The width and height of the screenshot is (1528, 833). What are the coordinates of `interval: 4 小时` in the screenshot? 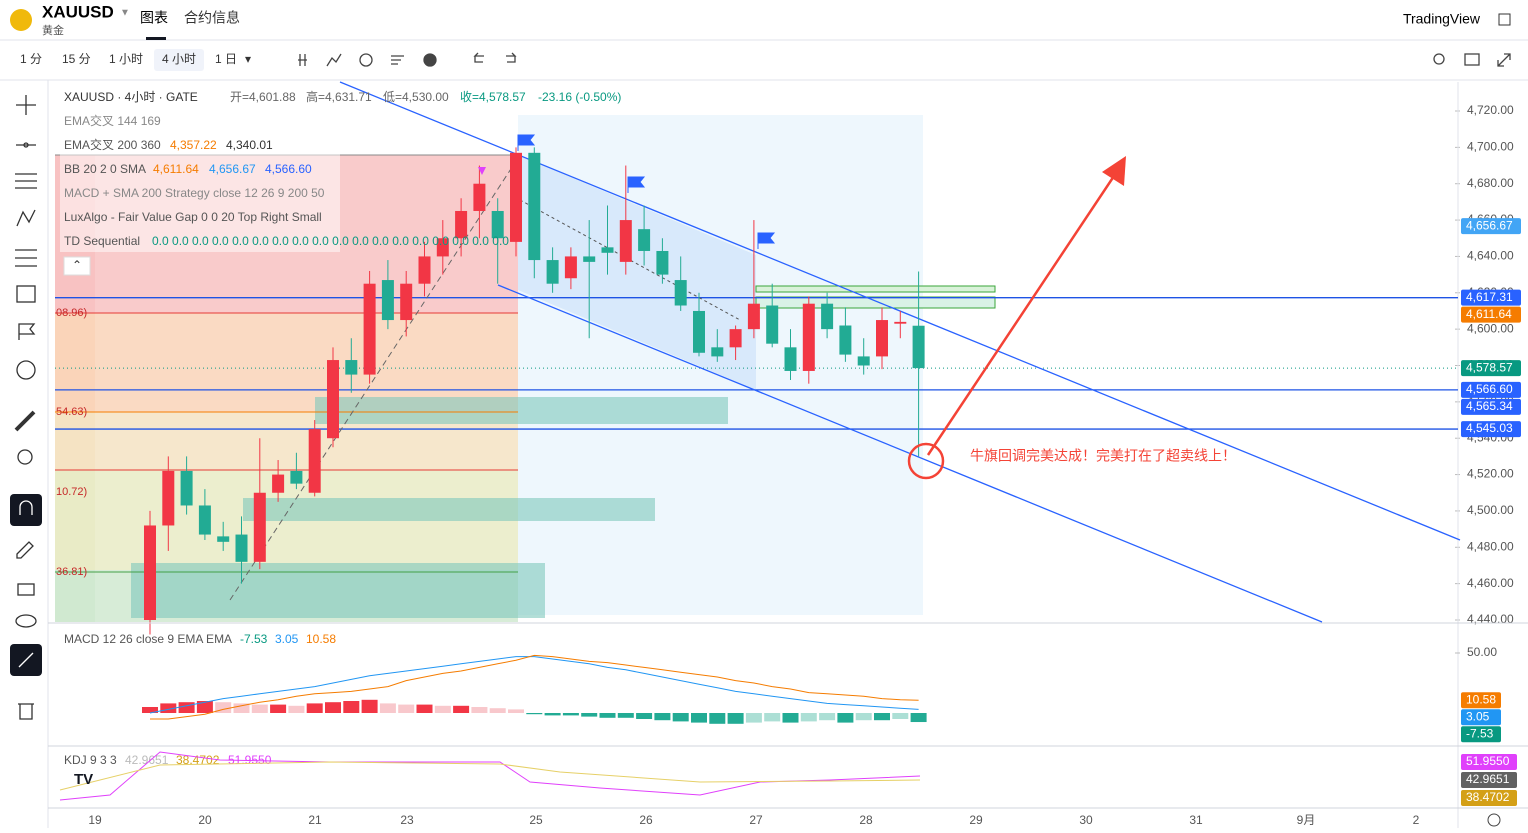 It's located at (179, 59).